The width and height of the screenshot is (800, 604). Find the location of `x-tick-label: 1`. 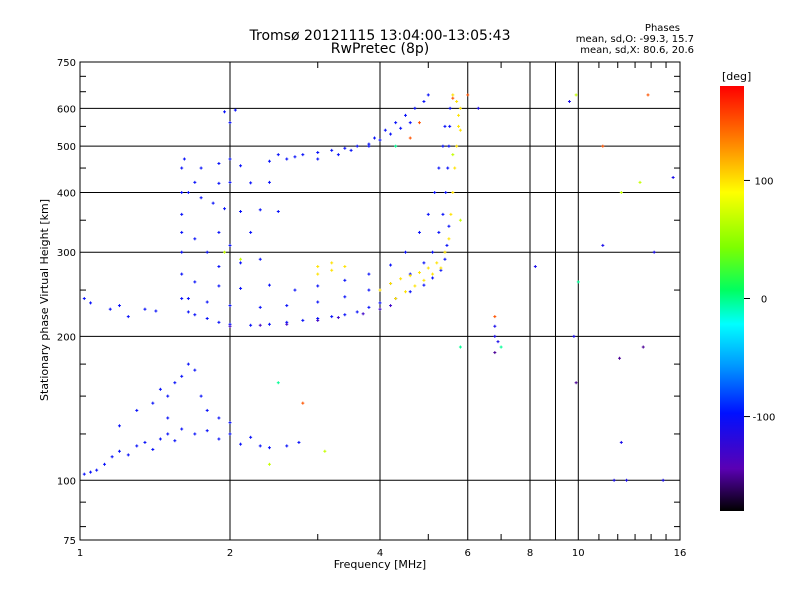

x-tick-label: 1 is located at coordinates (80, 553).